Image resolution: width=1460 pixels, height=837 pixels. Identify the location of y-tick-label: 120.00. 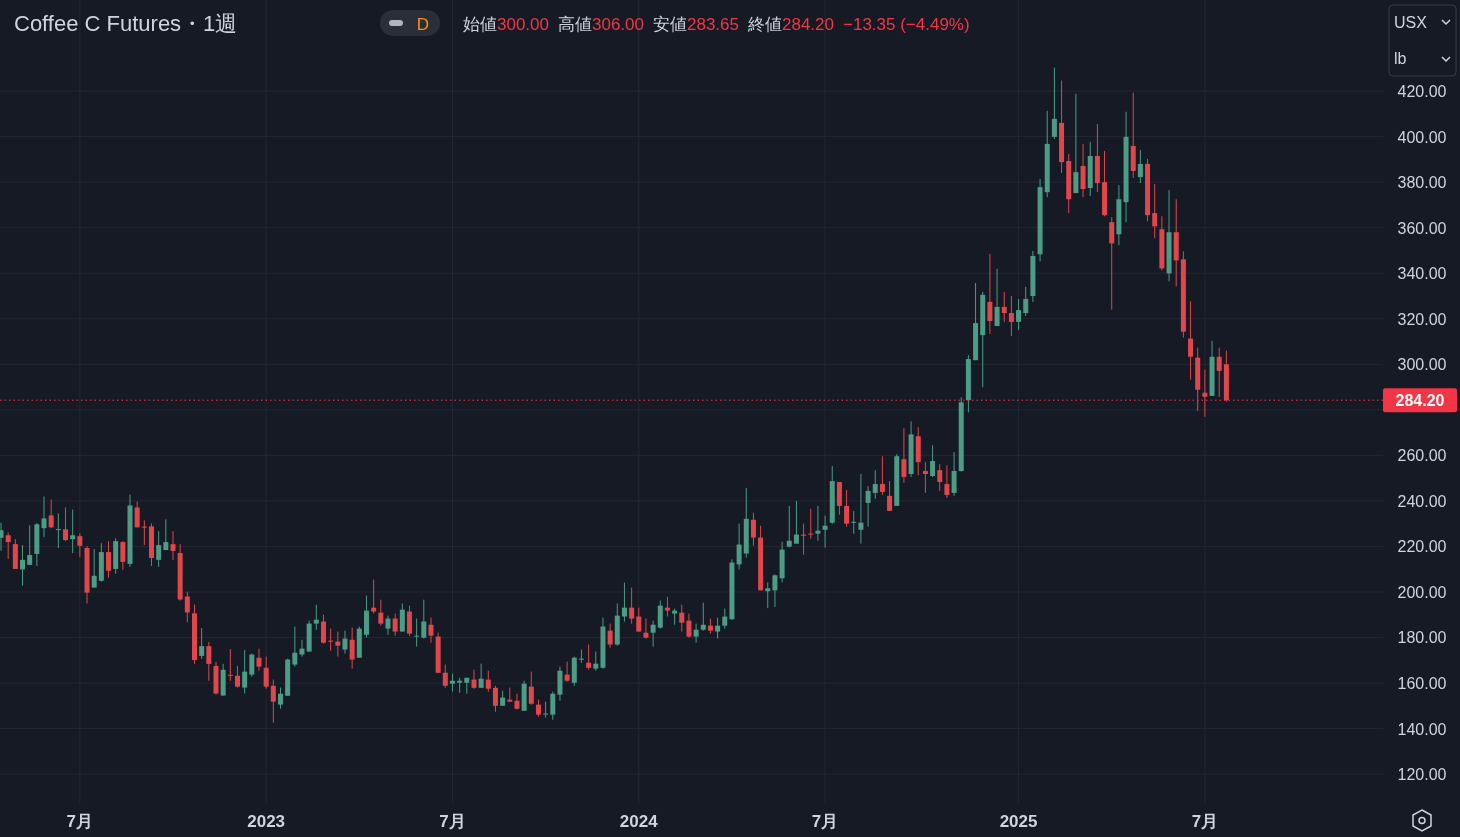
(1422, 775).